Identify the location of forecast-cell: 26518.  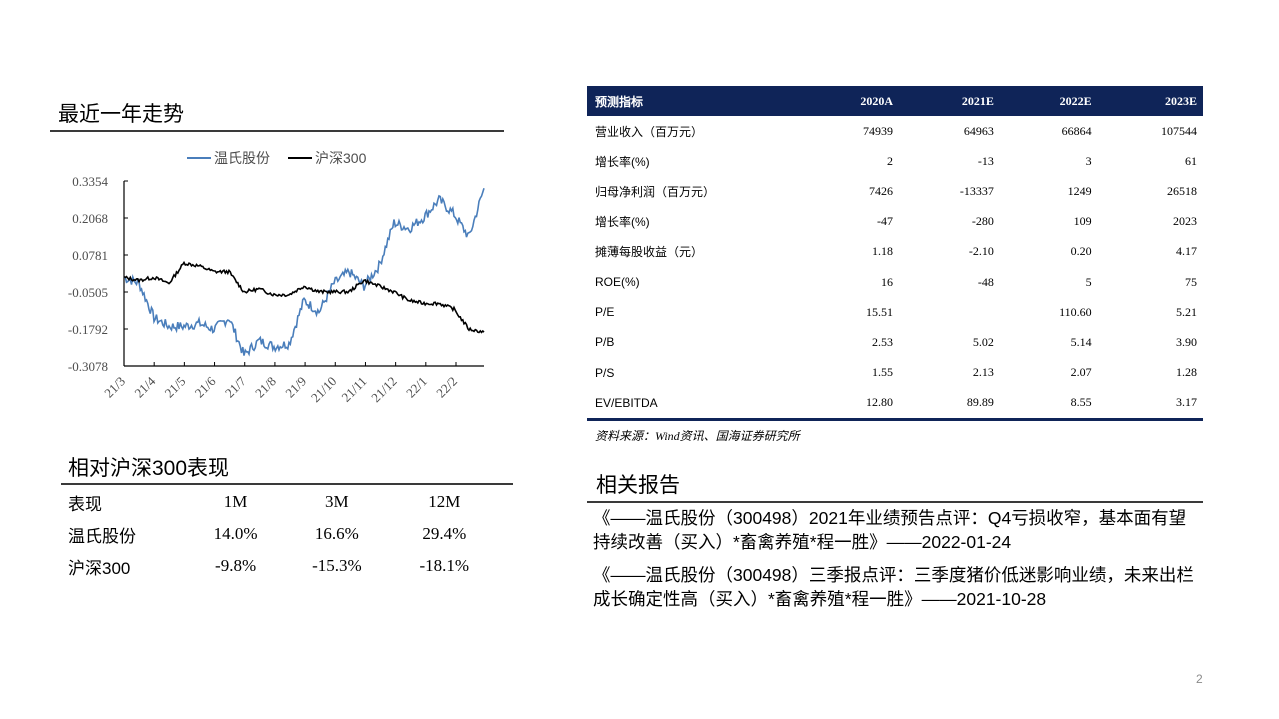
(1182, 190).